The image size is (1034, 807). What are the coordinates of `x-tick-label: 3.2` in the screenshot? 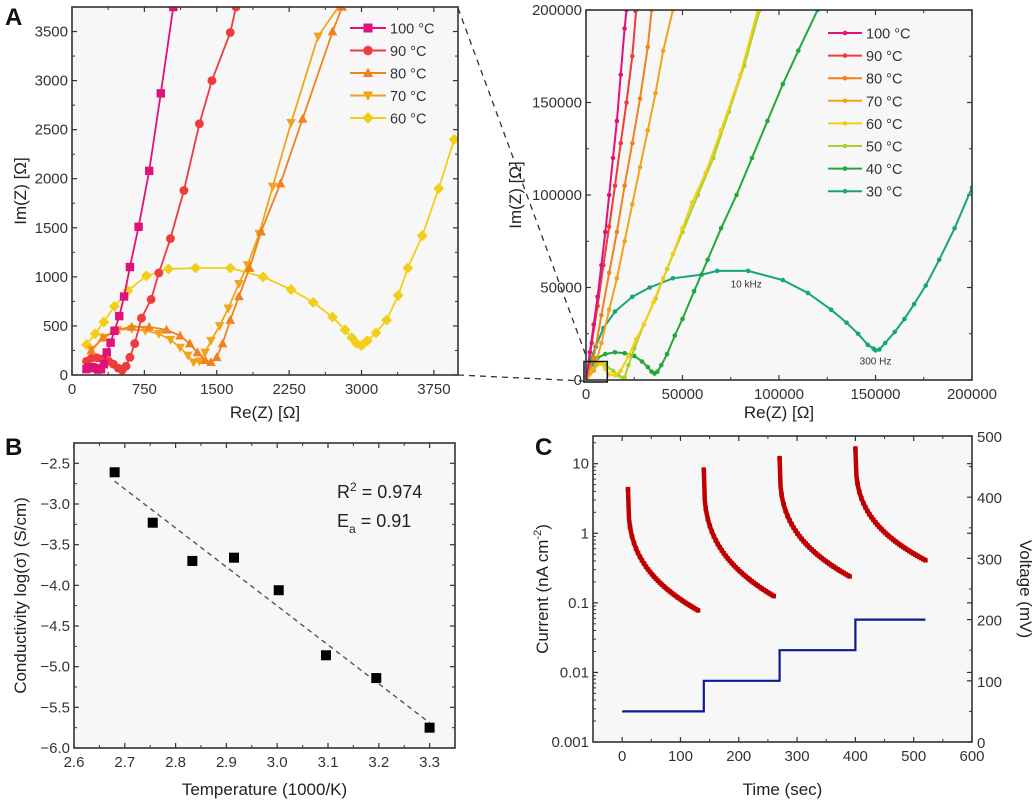 It's located at (378, 762).